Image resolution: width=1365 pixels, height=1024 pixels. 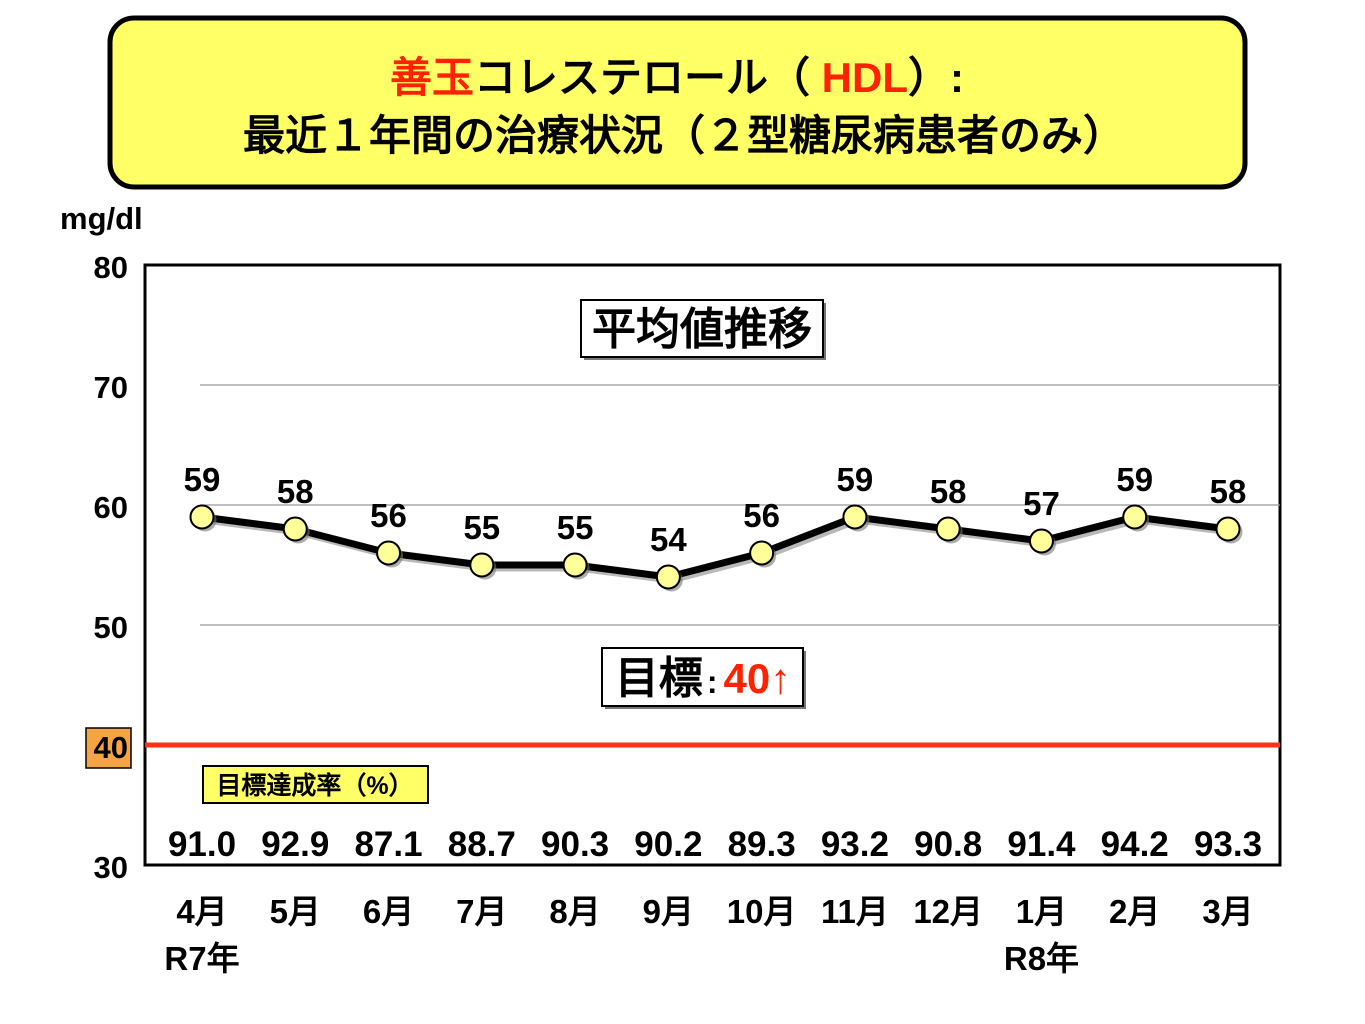 What do you see at coordinates (936, 77) in the screenshot?
I see `title-segment-close: ）:` at bounding box center [936, 77].